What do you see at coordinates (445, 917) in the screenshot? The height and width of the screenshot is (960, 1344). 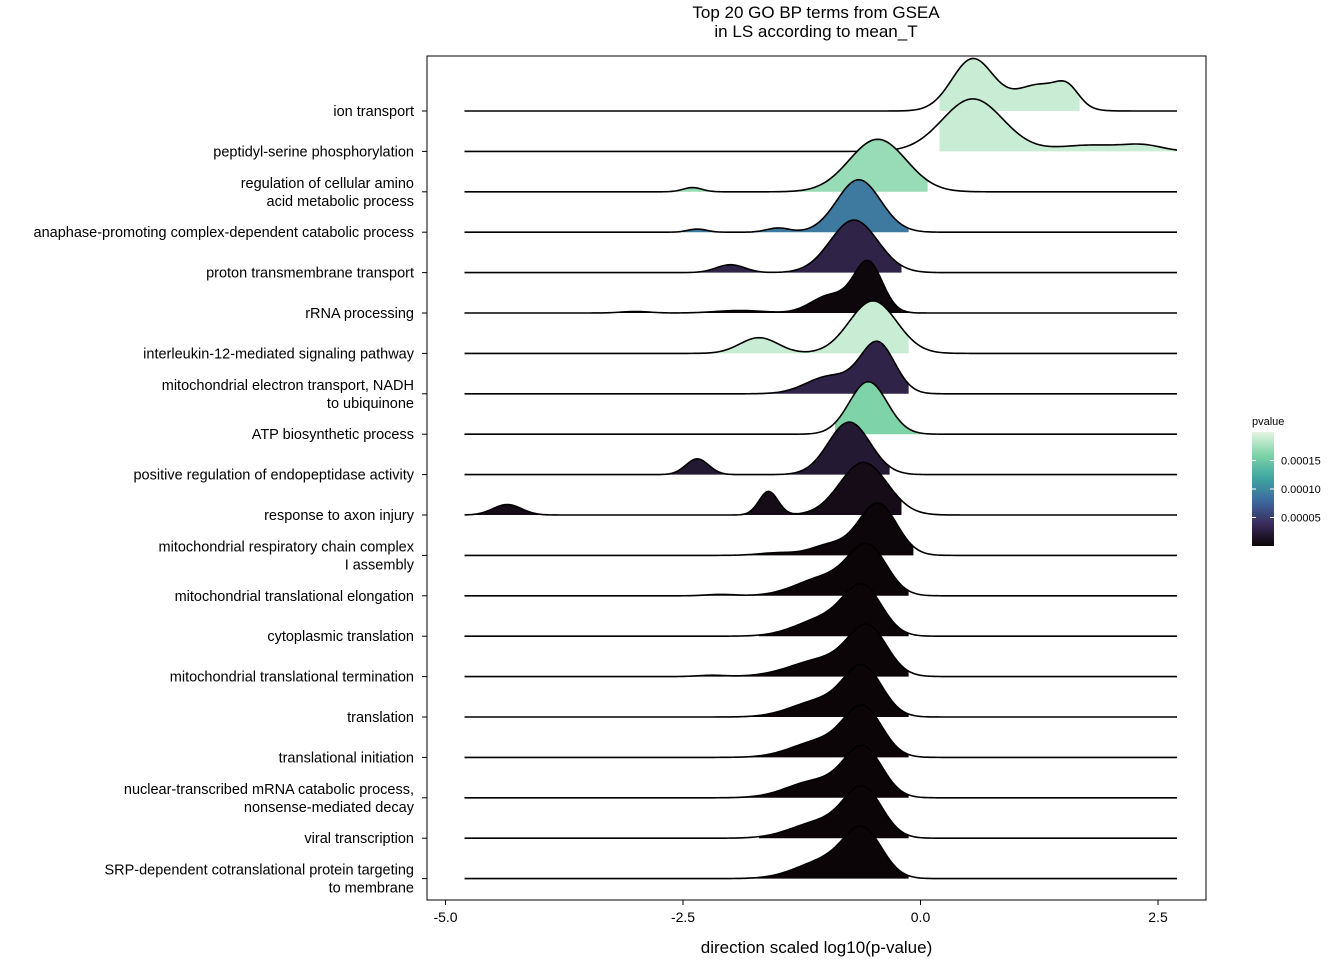 I see `x-tick-label: -5.0` at bounding box center [445, 917].